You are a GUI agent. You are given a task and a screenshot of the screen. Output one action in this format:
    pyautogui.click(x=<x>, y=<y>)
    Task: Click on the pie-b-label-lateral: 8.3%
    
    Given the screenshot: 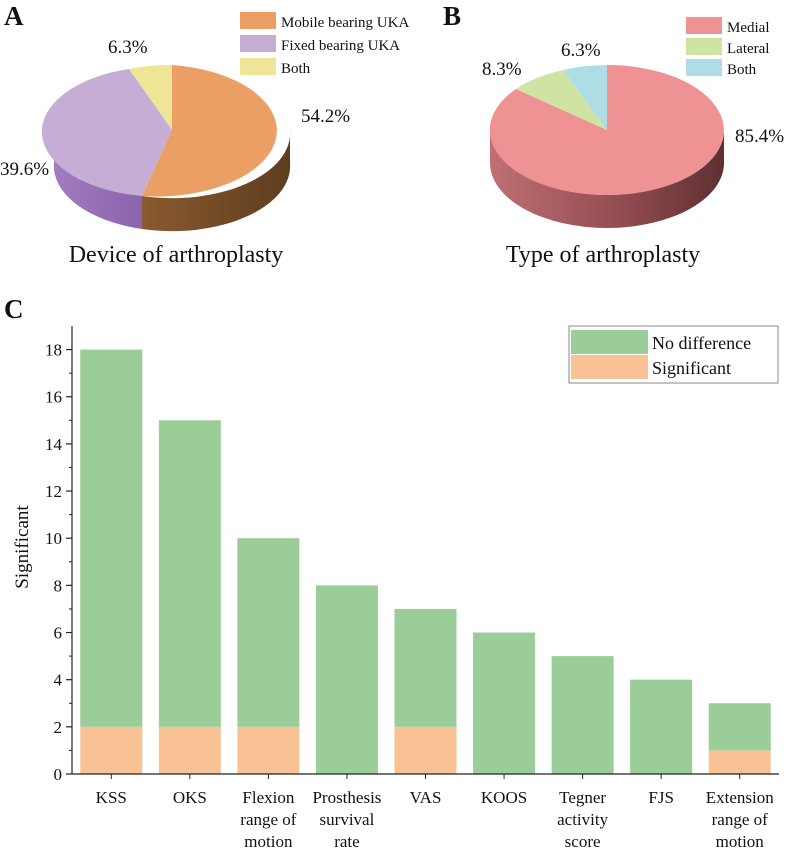 What is the action you would take?
    pyautogui.click(x=502, y=69)
    